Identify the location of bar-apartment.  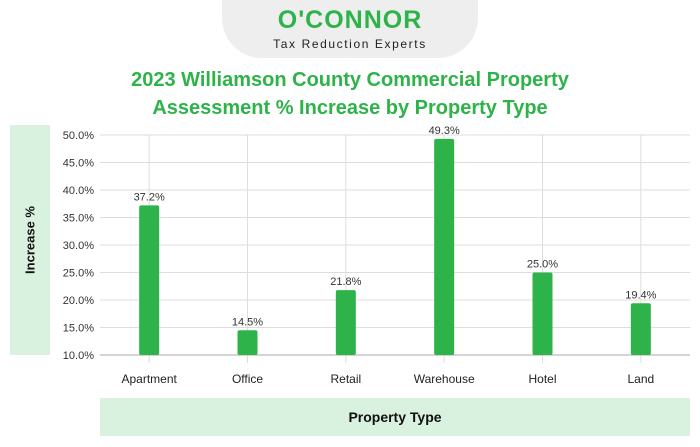
(149, 280).